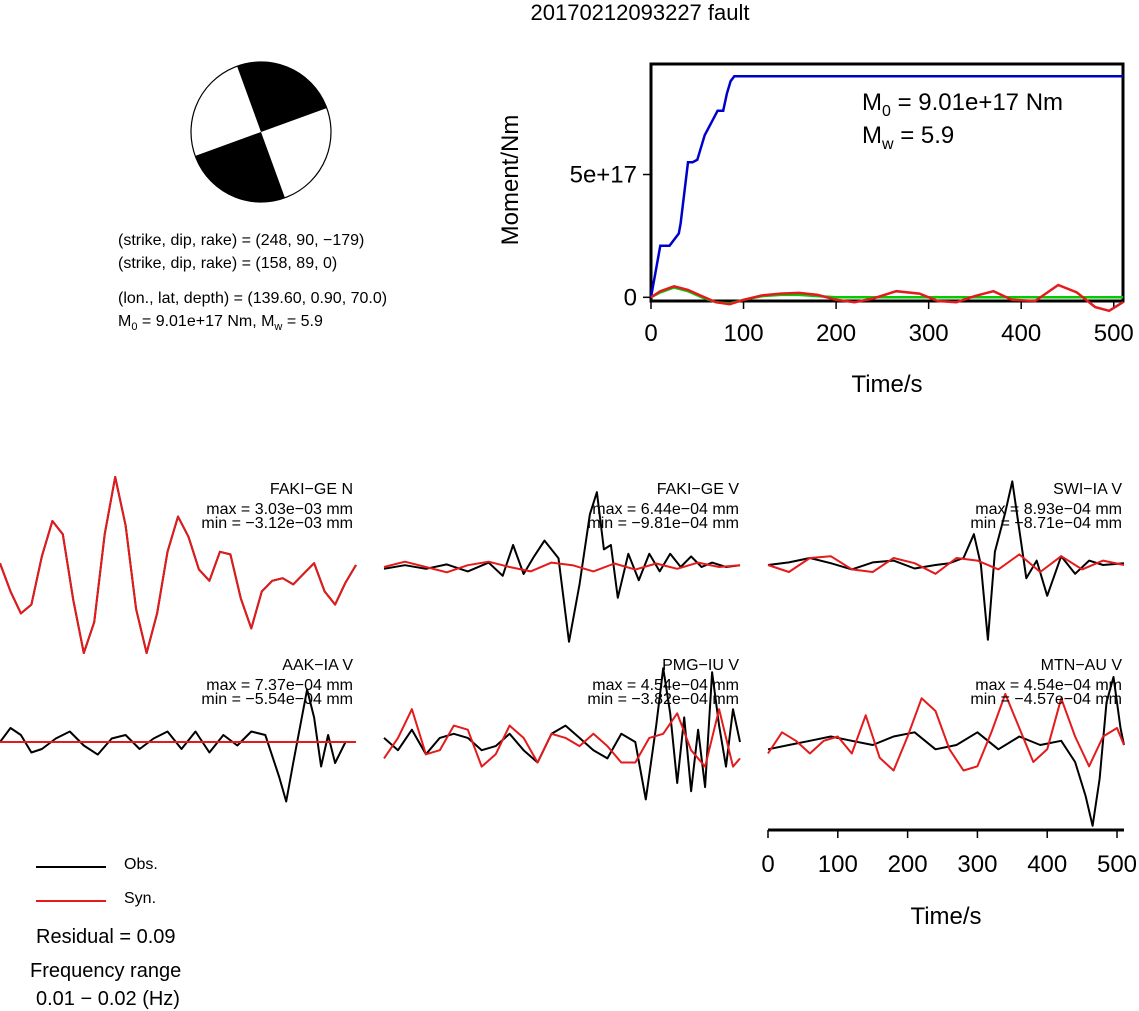 This screenshot has width=1139, height=1011. I want to click on moment-annotation-m0: M0 = 9.01e+17 Nm, so click(962, 104).